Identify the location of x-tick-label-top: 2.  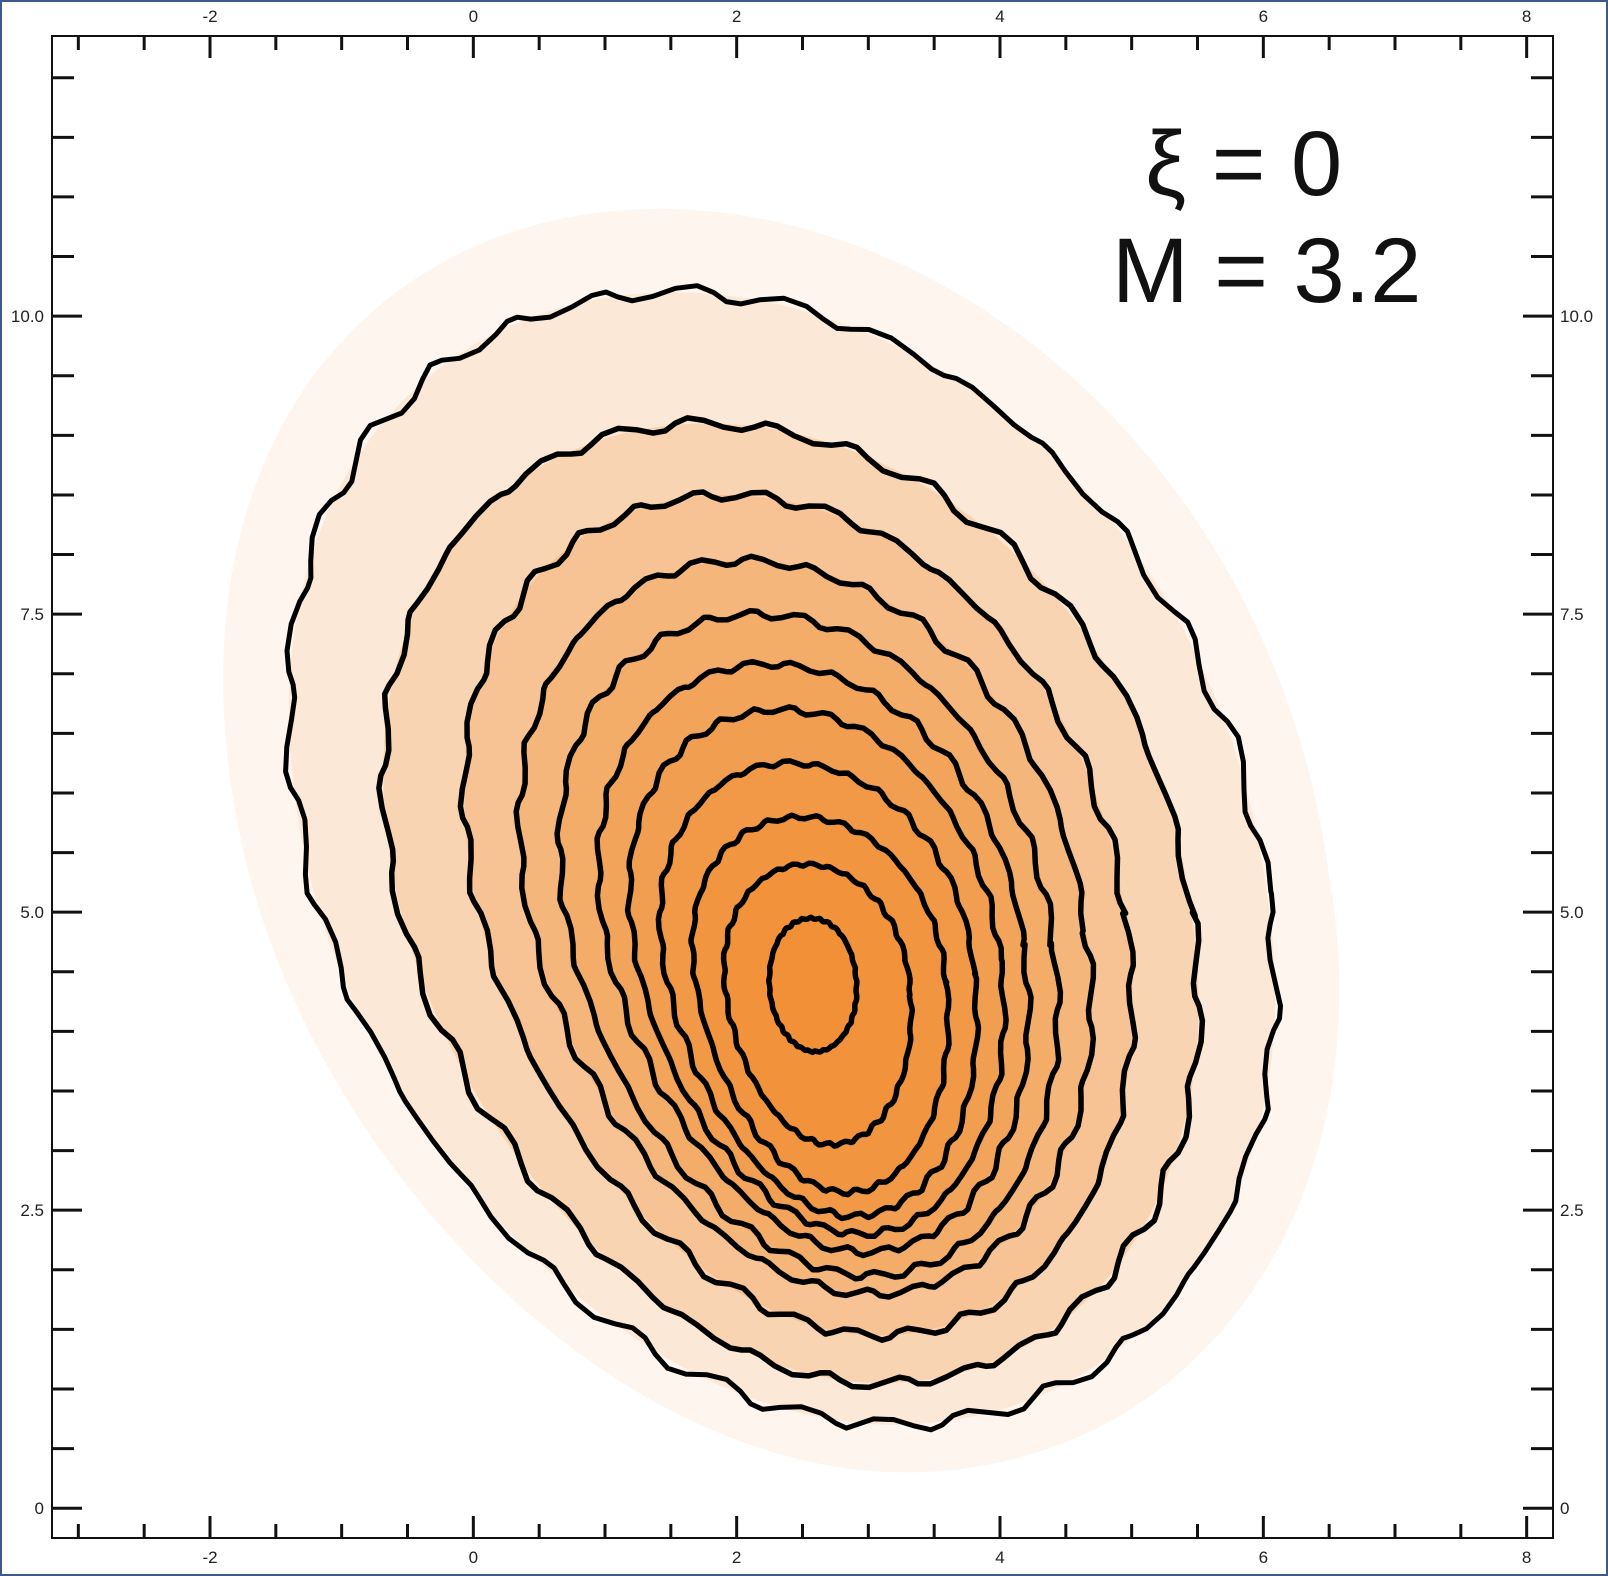
(736, 16).